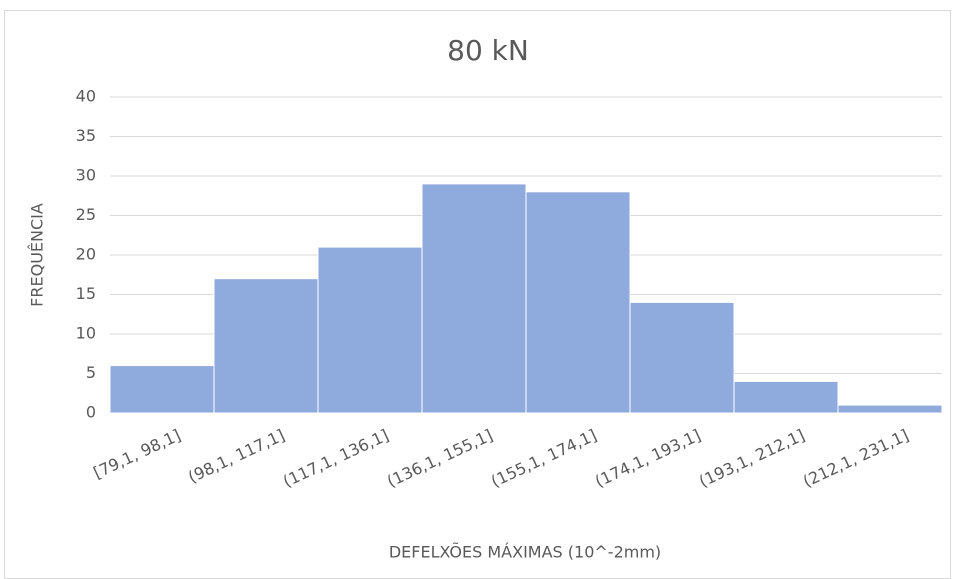 This screenshot has width=955, height=579. I want to click on x-axis-label: DEFELXÕES MÁXIMAS (10^-2mm), so click(525, 552).